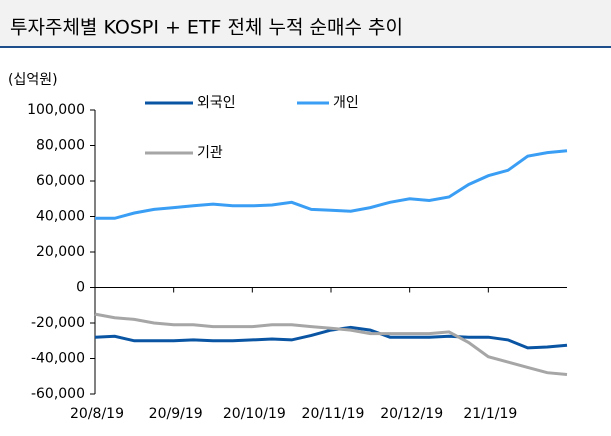 The width and height of the screenshot is (611, 436). Describe the element at coordinates (58, 359) in the screenshot. I see `y-tick-label: -40,000` at that location.